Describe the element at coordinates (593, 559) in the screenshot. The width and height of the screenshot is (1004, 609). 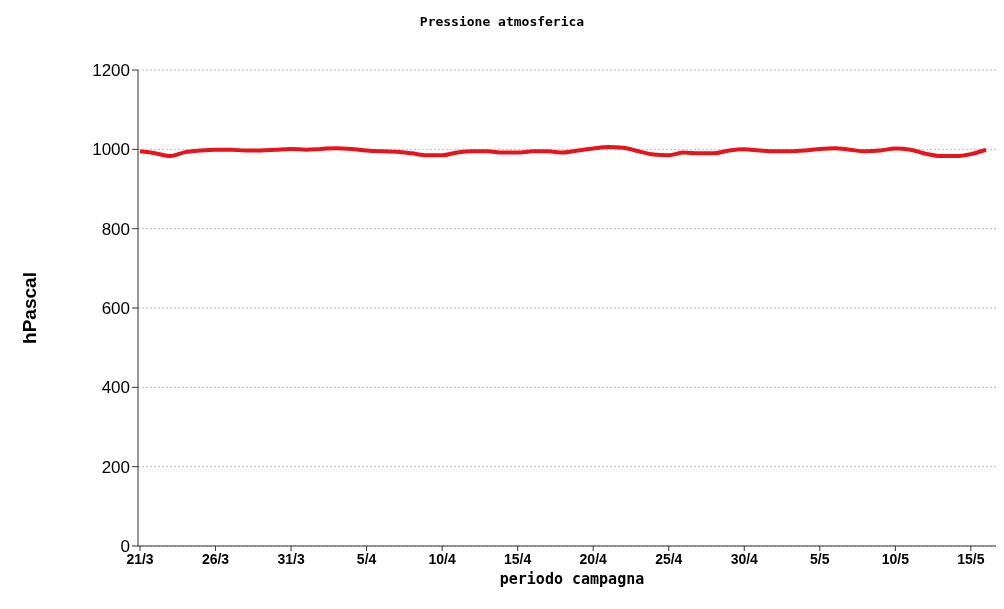
I see `x-tick-label: 20/4` at that location.